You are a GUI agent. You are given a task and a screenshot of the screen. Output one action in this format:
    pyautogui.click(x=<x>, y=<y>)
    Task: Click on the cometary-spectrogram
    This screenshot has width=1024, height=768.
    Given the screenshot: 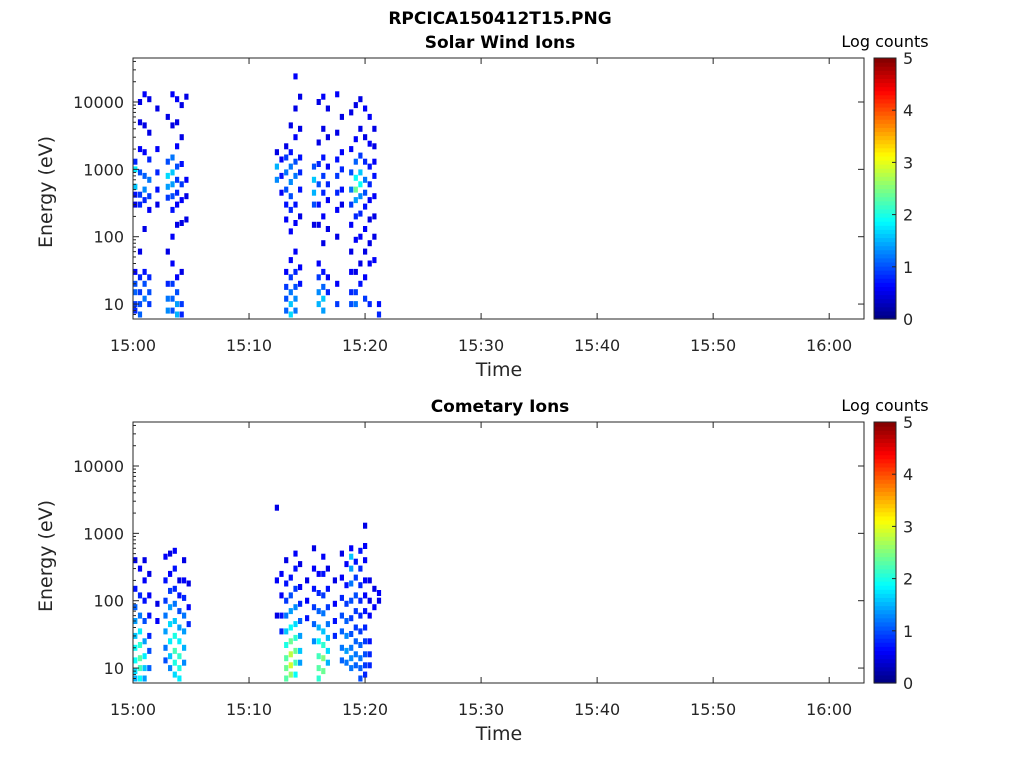 What is the action you would take?
    pyautogui.click(x=257, y=593)
    